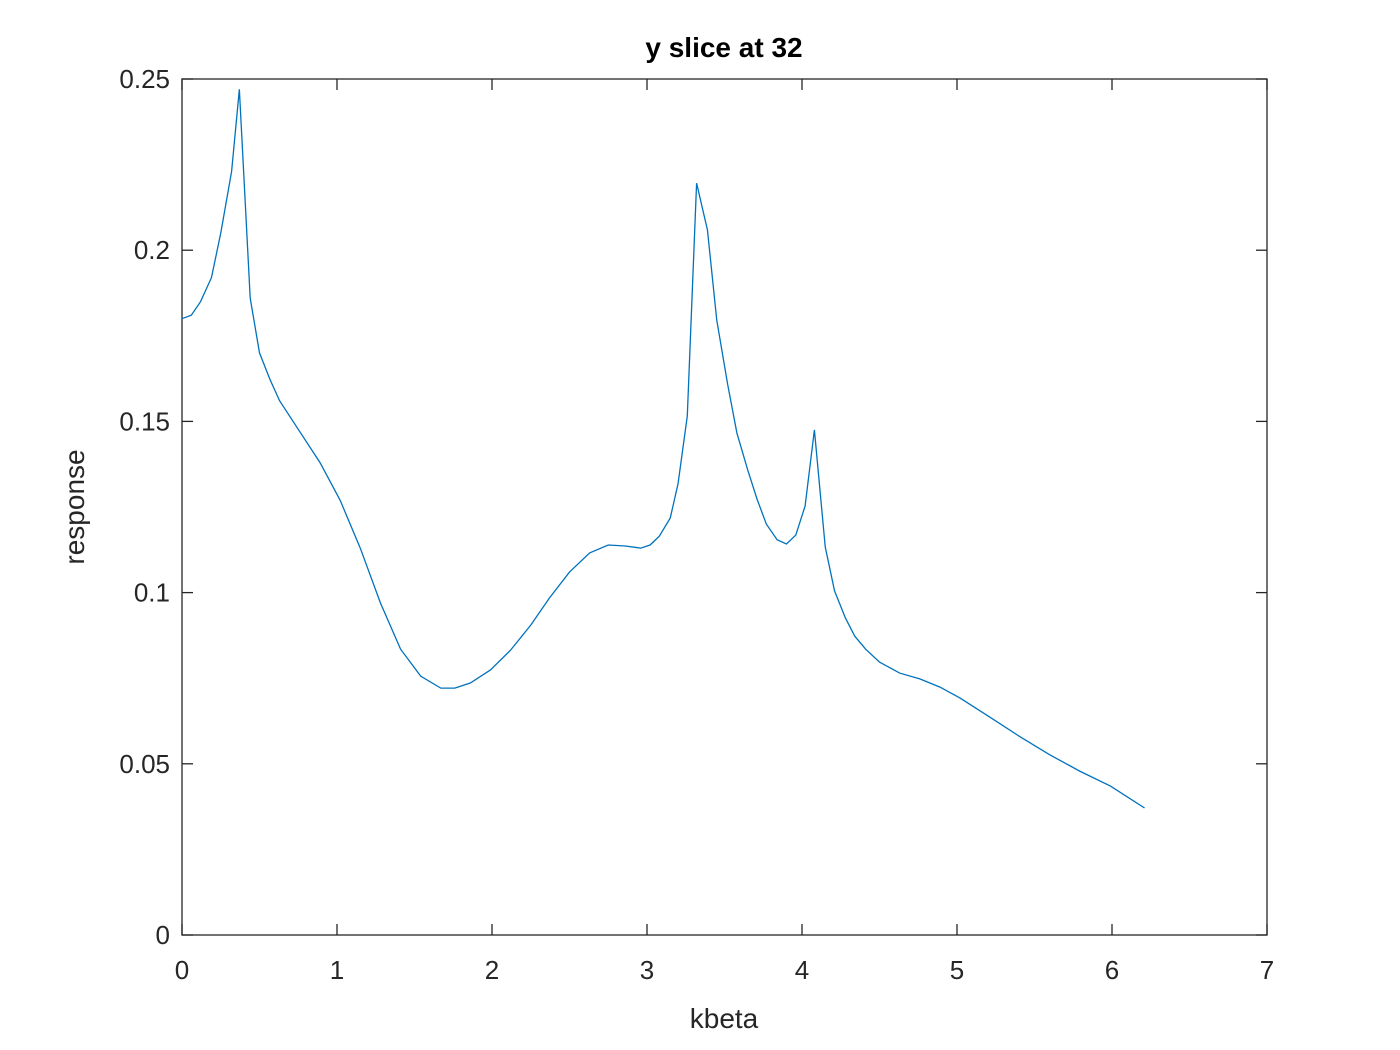  I want to click on chart-title: y slice at 32, so click(723, 47).